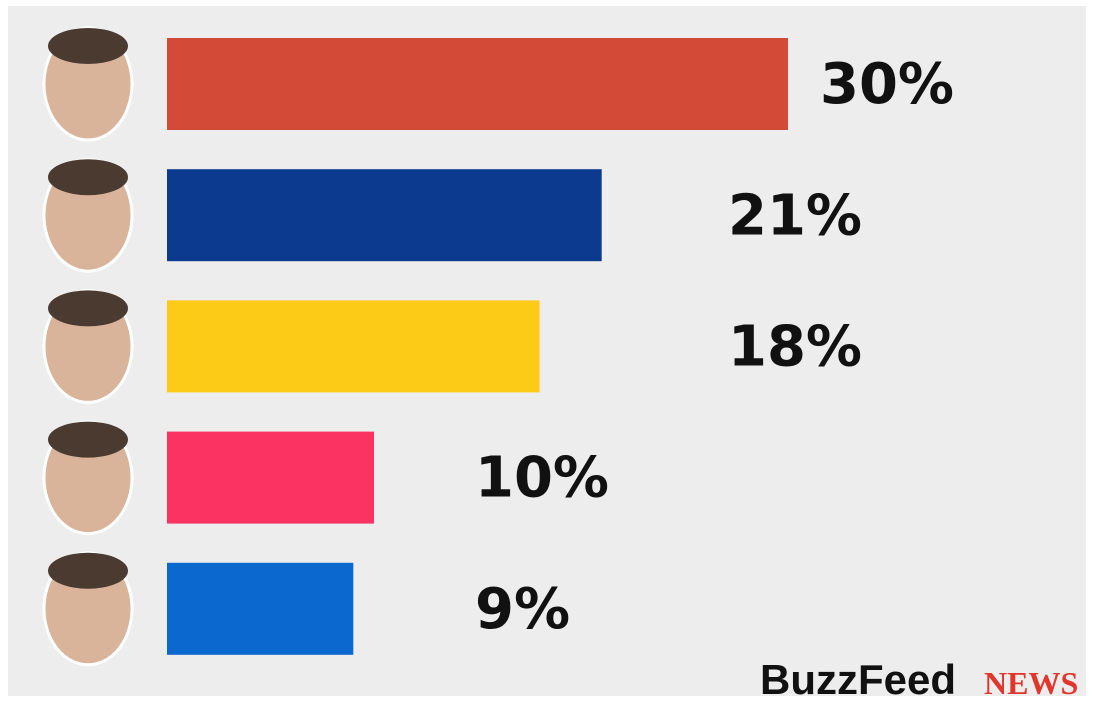 The width and height of the screenshot is (1094, 702). What do you see at coordinates (522, 609) in the screenshot?
I see `value-label: 9%` at bounding box center [522, 609].